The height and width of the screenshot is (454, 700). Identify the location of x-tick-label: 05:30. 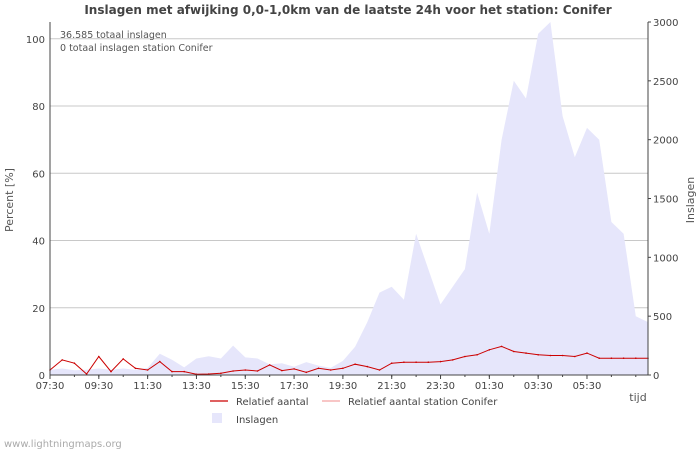
(587, 386).